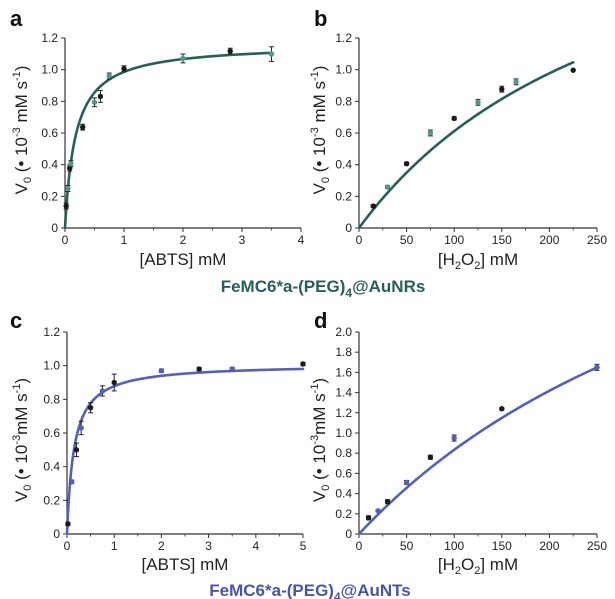  I want to click on y-tick-label: 1.6, so click(343, 372).